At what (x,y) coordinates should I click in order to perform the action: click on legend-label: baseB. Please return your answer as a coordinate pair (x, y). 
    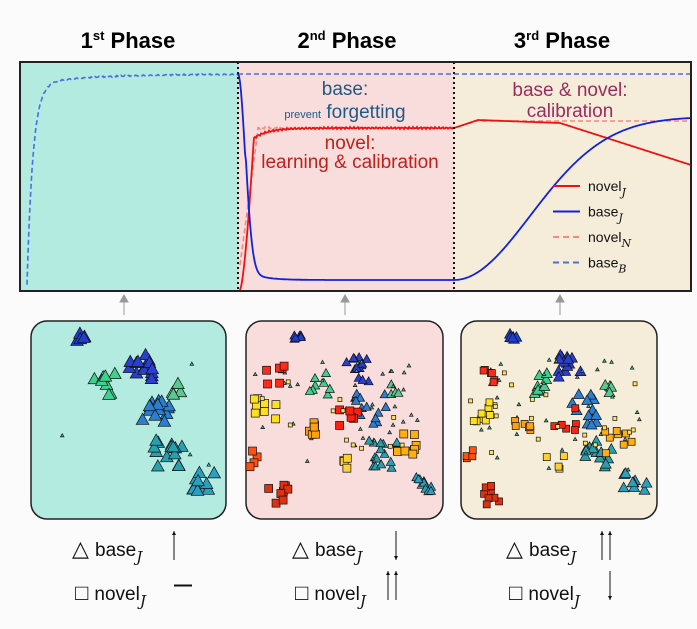
    Looking at the image, I should click on (607, 265).